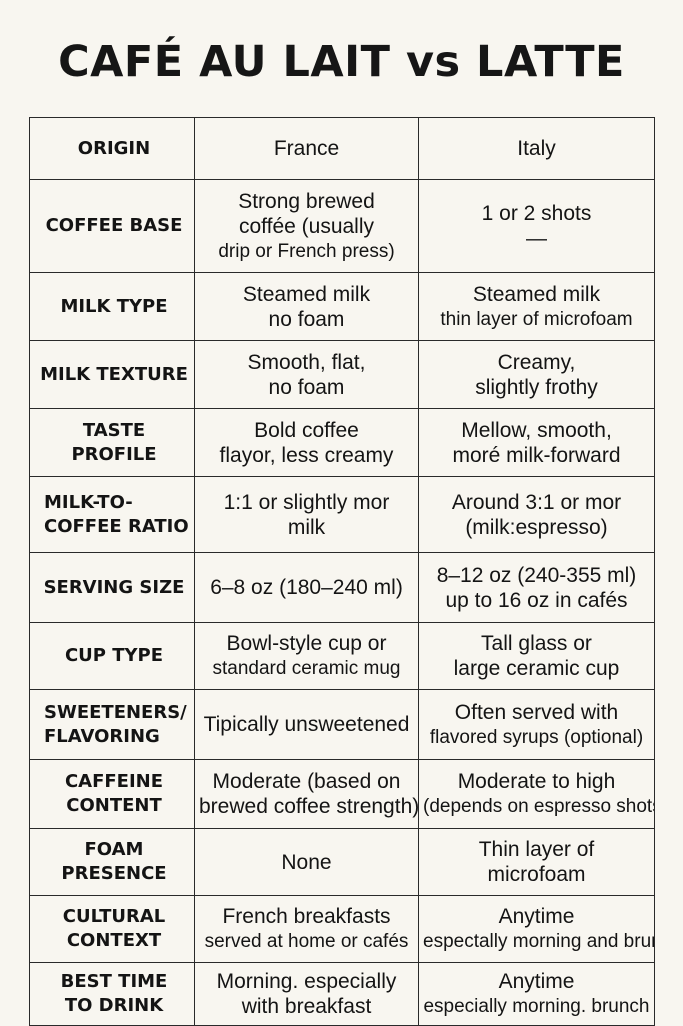  I want to click on cafe-au-lait-cell-line: flayor, less creamy, so click(306, 455).